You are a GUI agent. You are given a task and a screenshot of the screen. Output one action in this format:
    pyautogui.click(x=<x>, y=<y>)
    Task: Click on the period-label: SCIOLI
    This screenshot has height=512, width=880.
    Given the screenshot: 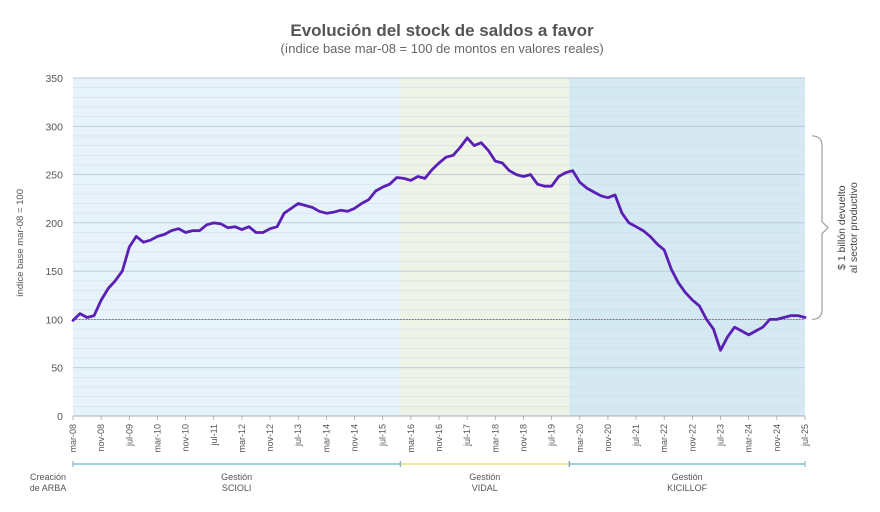 What is the action you would take?
    pyautogui.click(x=237, y=488)
    